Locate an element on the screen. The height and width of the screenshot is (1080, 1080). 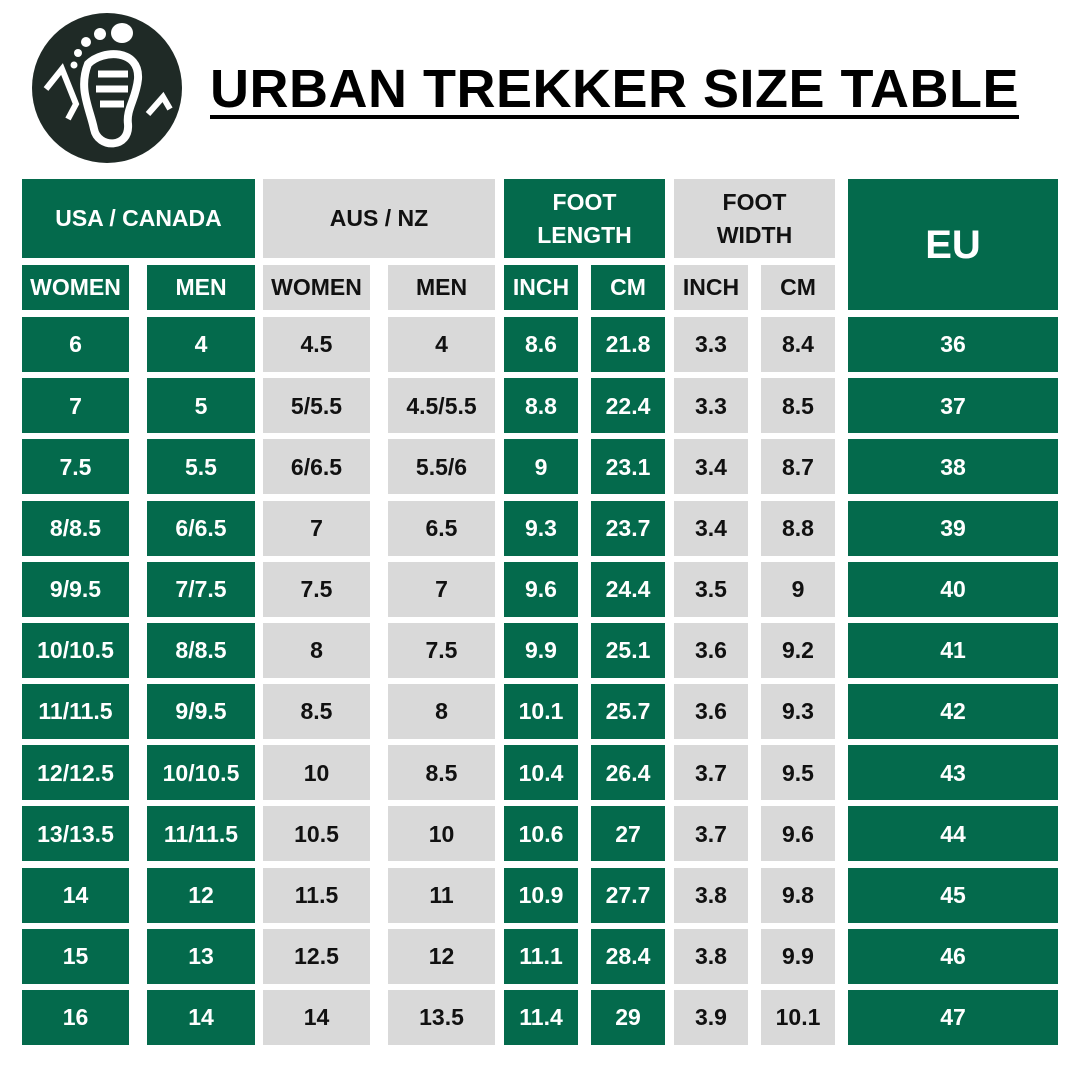
table-cell: 47 is located at coordinates (953, 1017).